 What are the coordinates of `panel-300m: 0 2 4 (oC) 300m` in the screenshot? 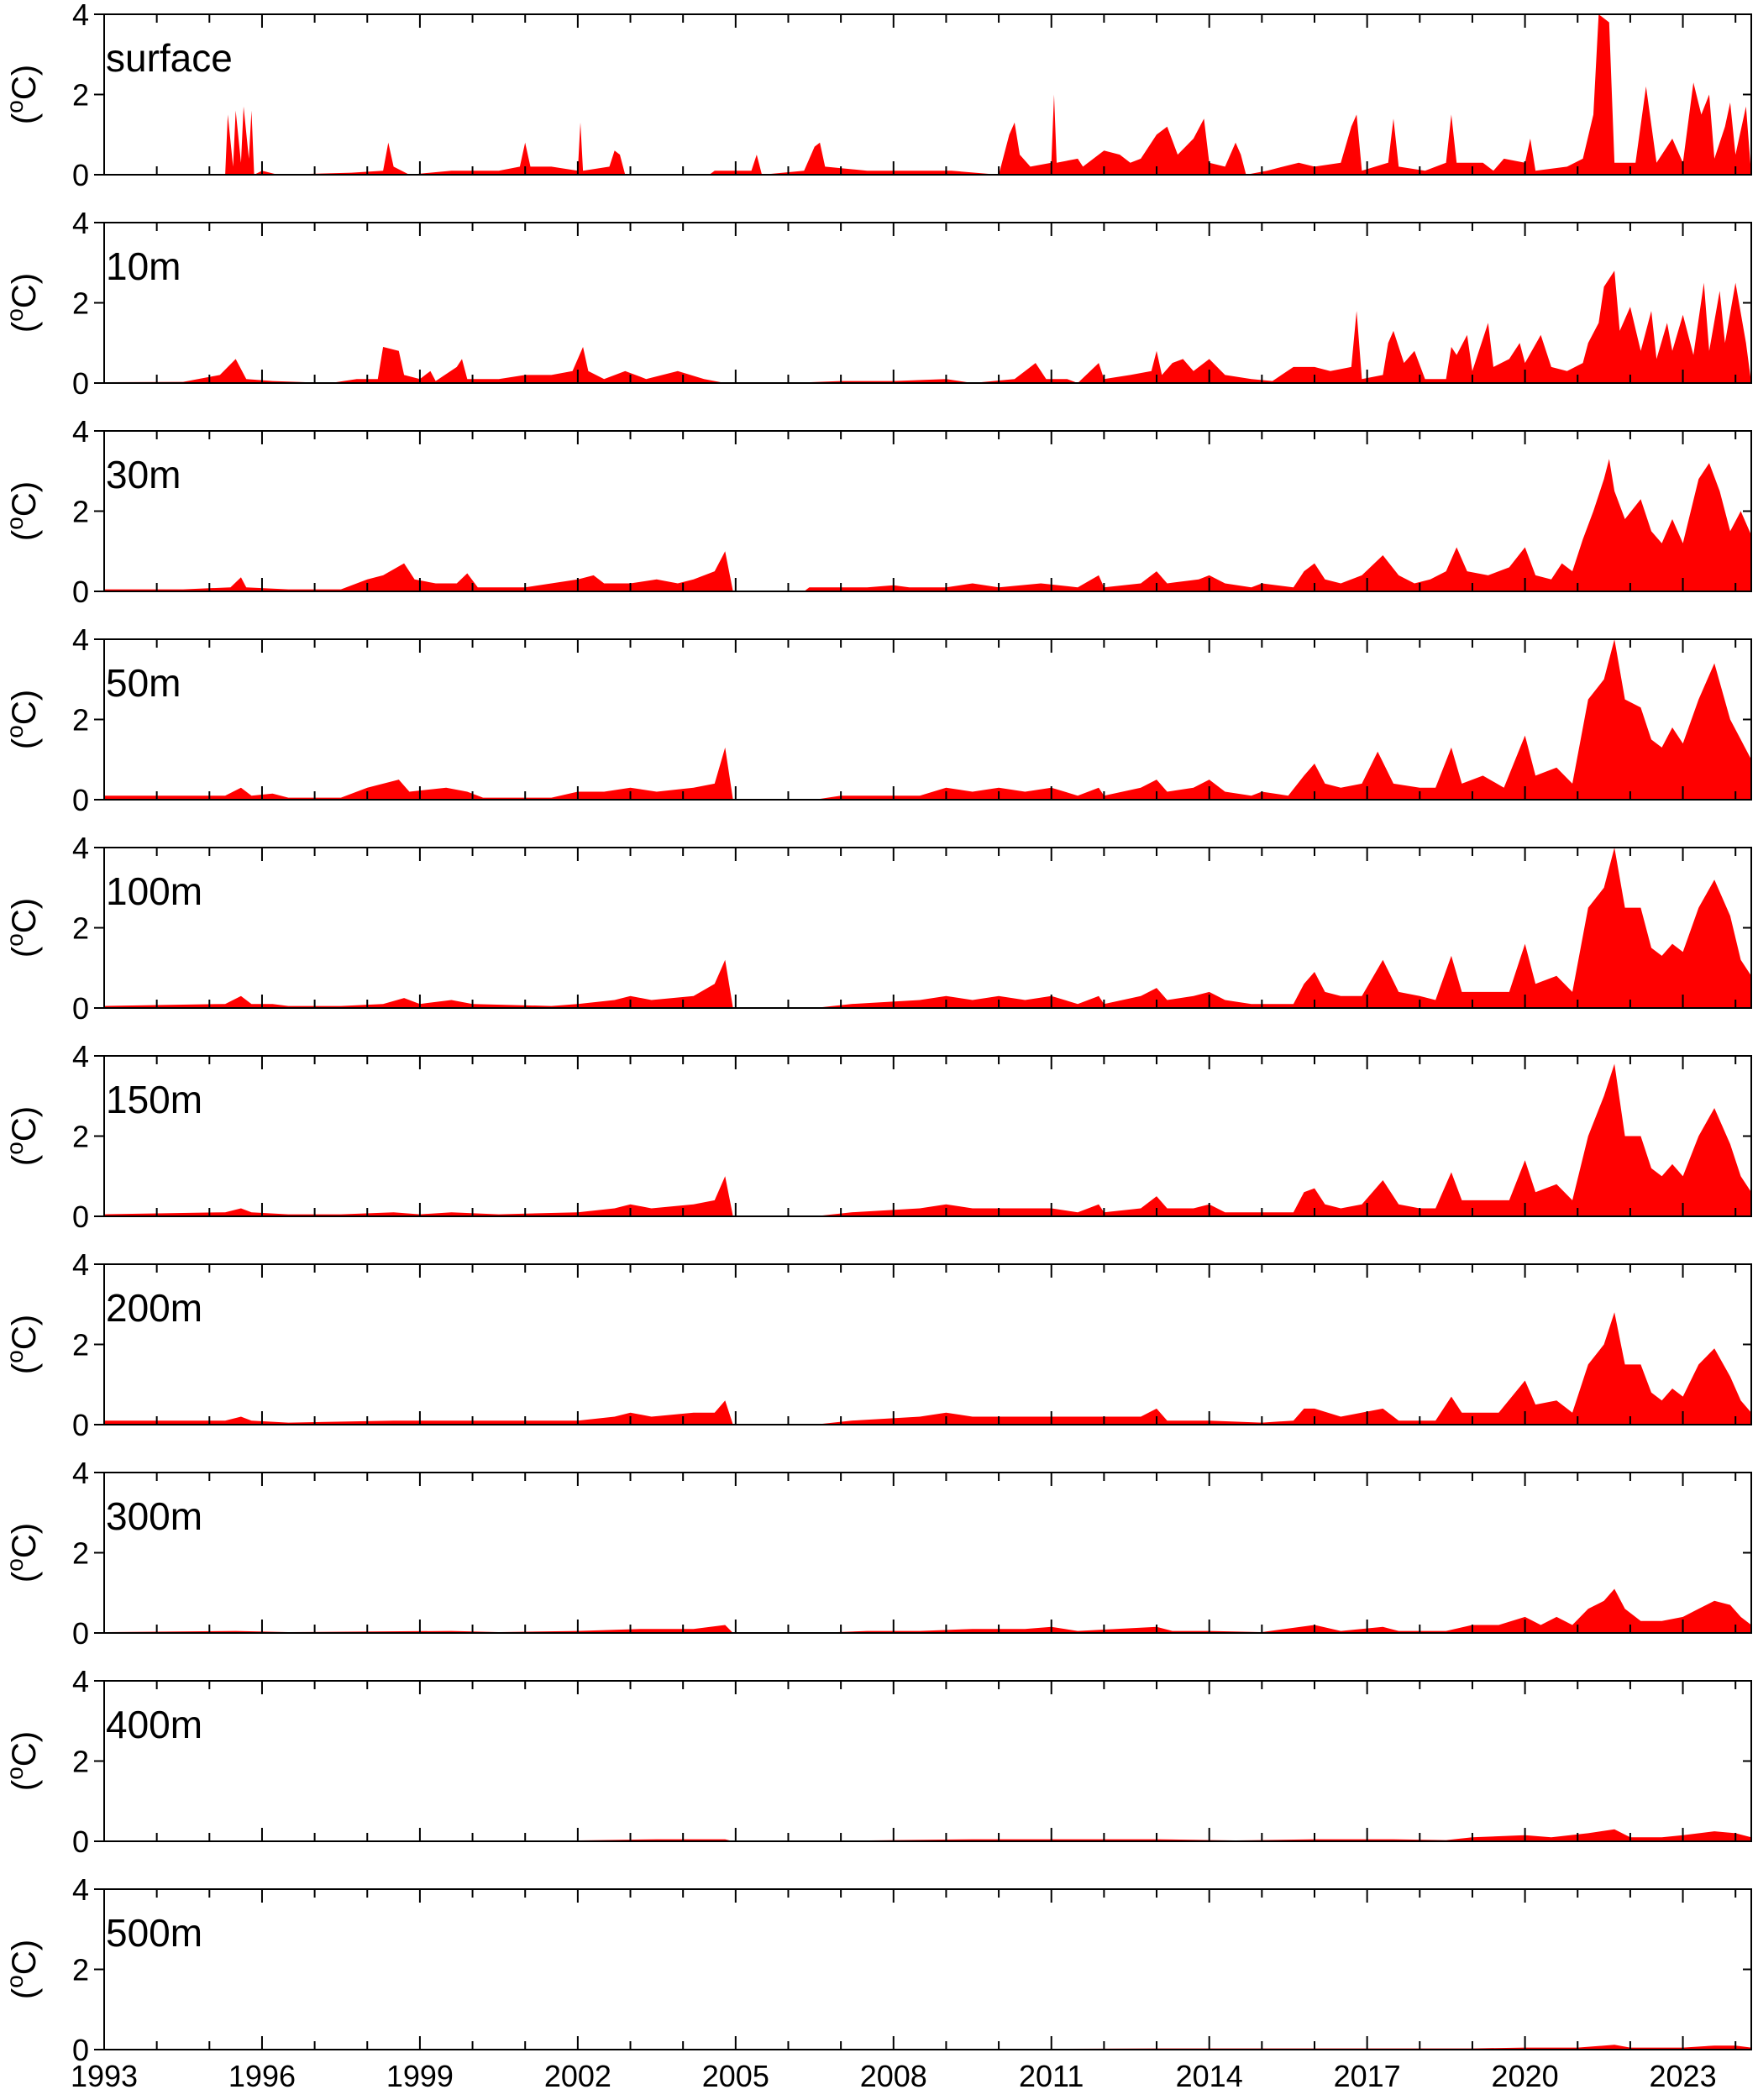 It's located at (877, 1553).